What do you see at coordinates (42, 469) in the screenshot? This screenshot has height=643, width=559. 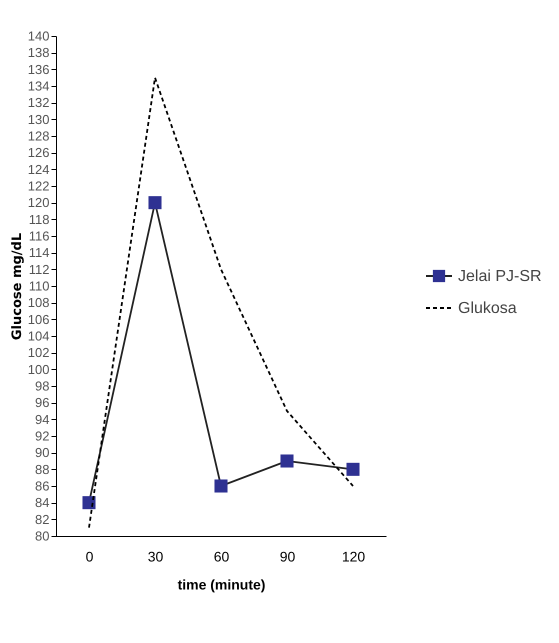 I see `y-tick-label: 88` at bounding box center [42, 469].